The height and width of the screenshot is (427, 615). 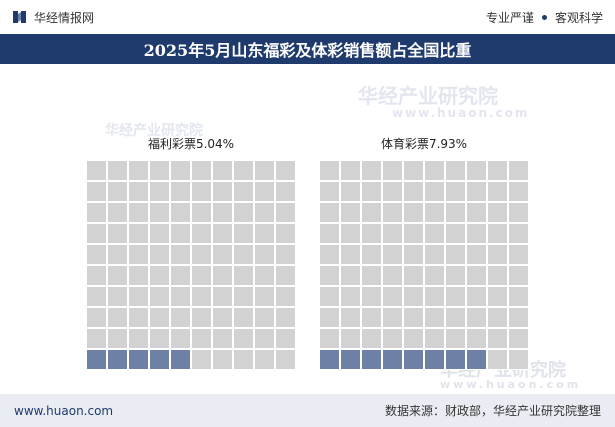 I want to click on site-name: 华经情报网, so click(x=64, y=17).